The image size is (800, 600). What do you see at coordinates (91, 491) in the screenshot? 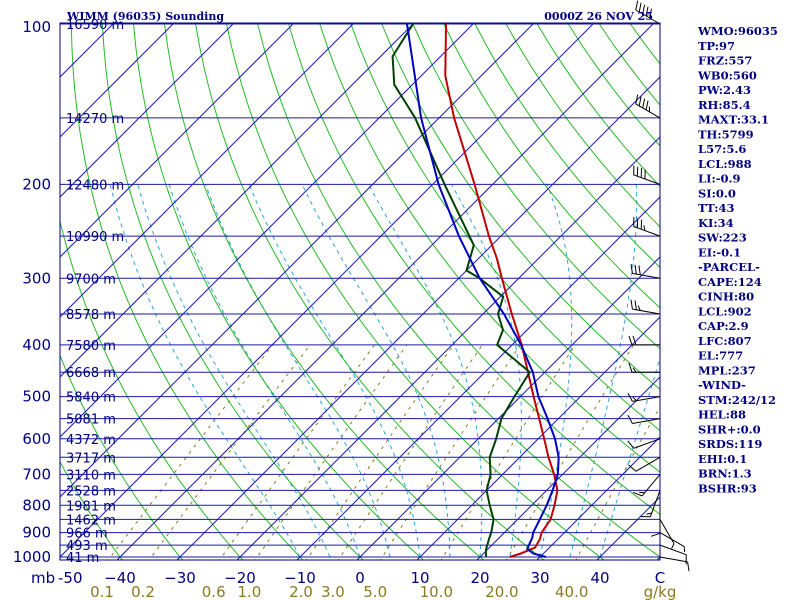
I see `height-label: 2528 m` at bounding box center [91, 491].